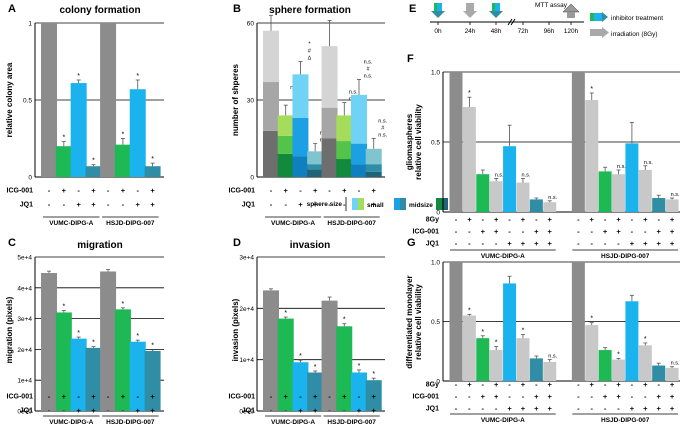  Describe the element at coordinates (108, 100) in the screenshot. I see `panel-A-bar` at that location.